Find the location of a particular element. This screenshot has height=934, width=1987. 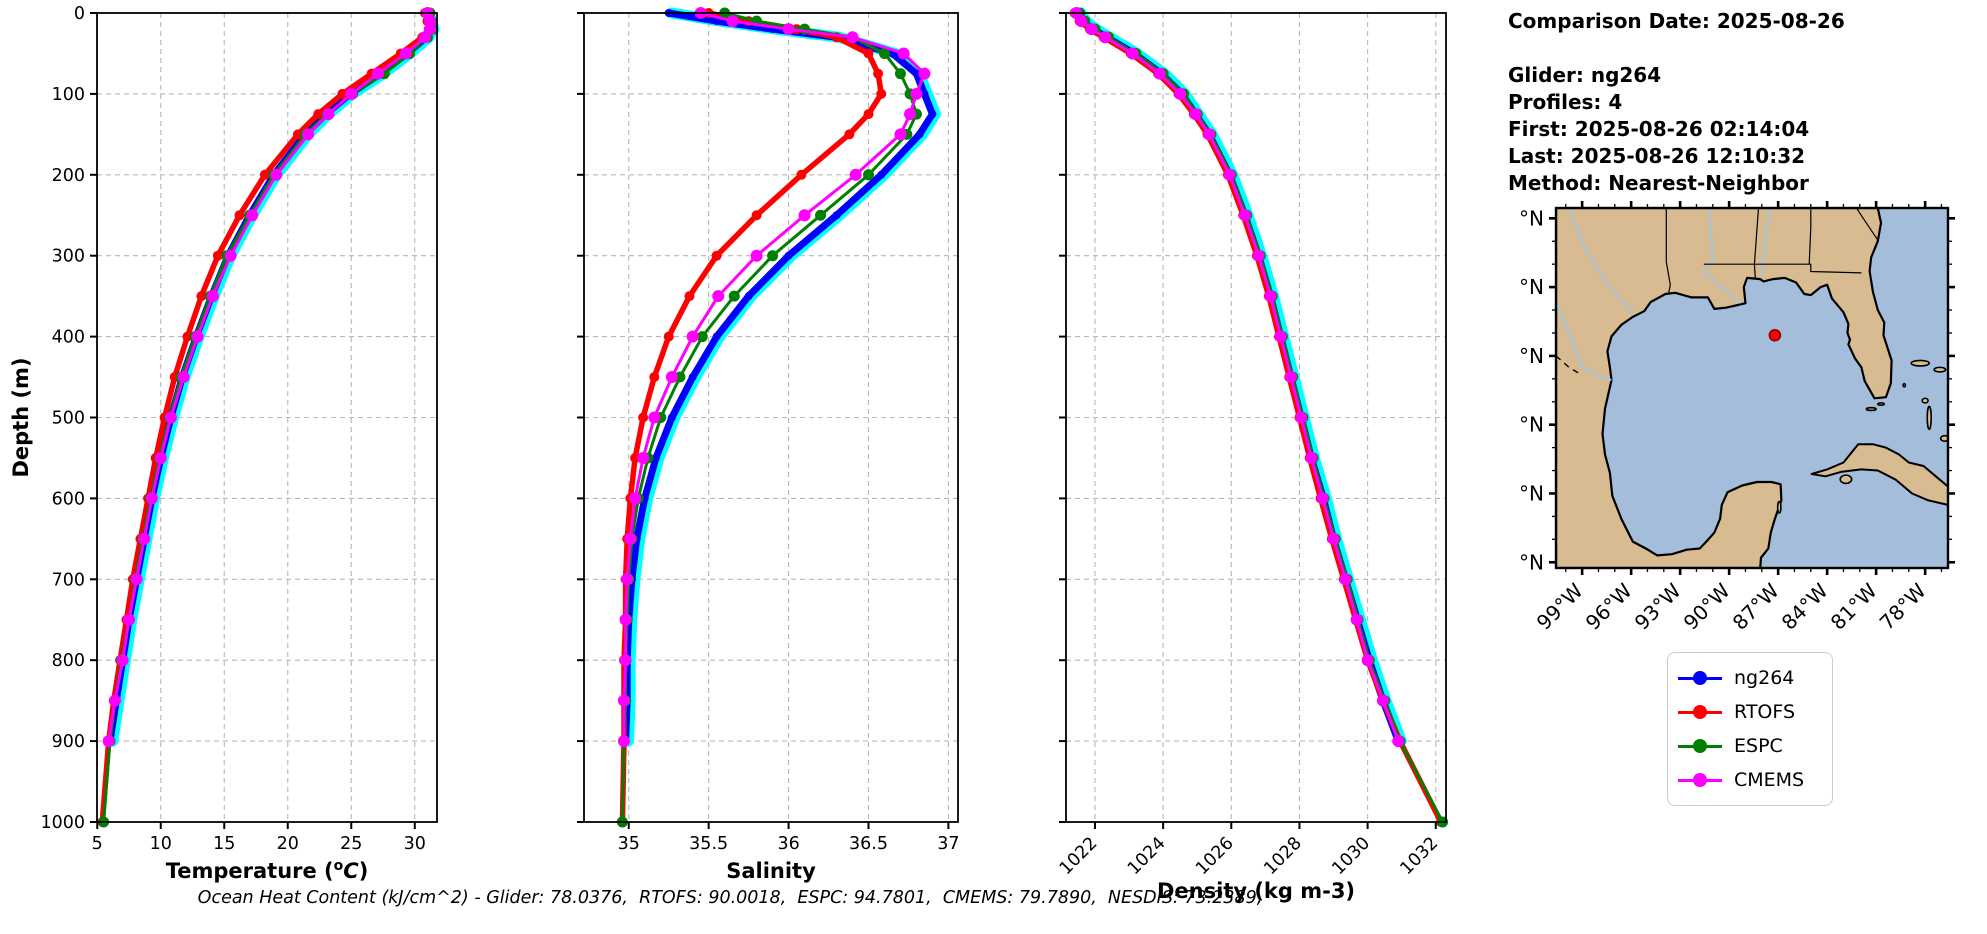

map-lat-label: 21°N is located at coordinates (1532, 493).